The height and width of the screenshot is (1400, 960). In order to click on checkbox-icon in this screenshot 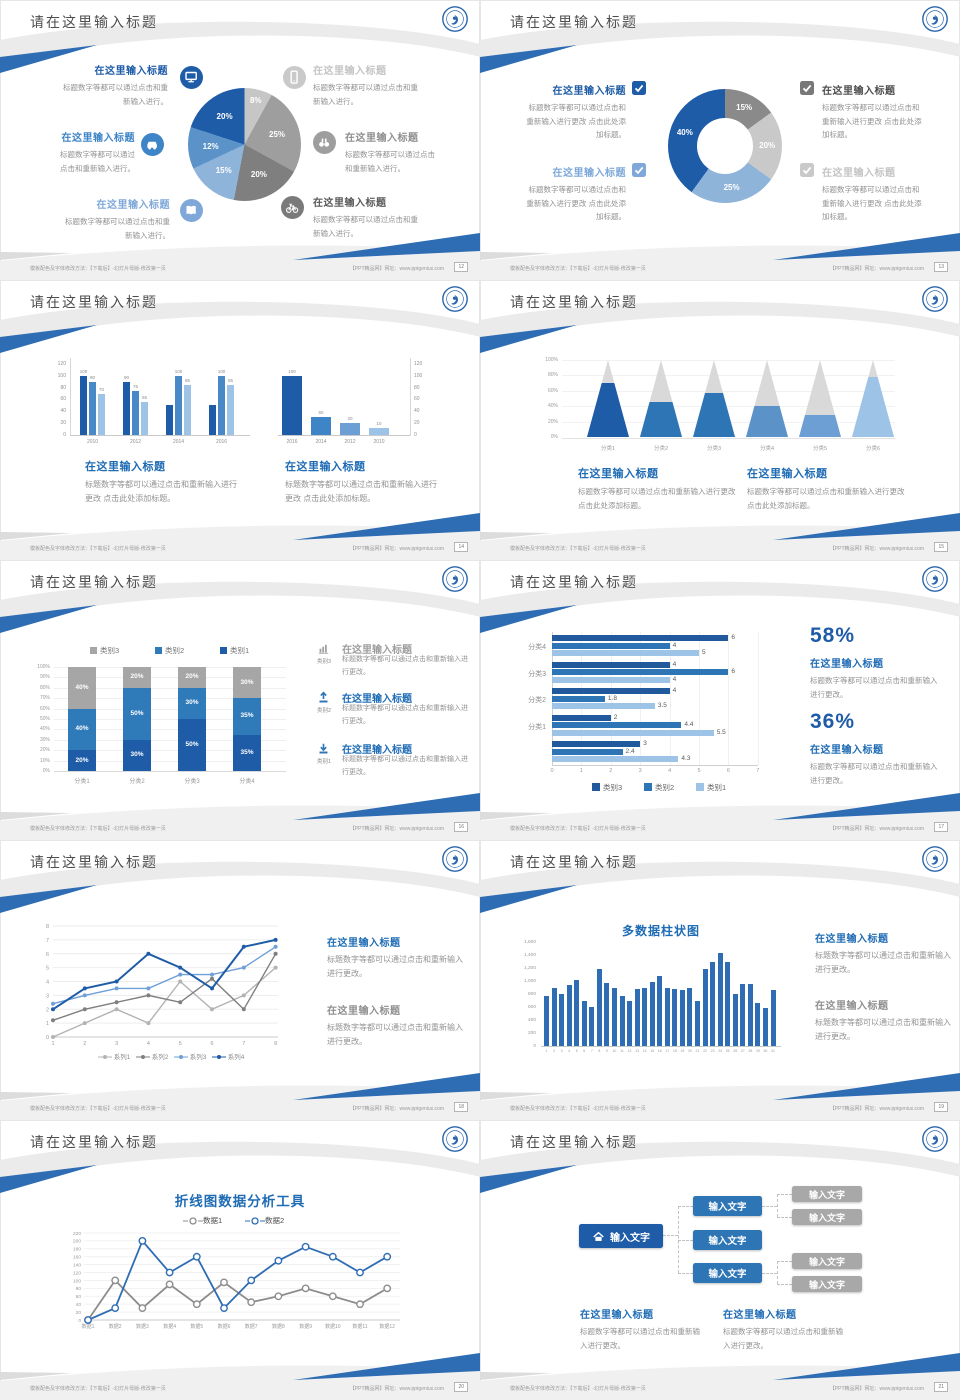, I will do `click(639, 88)`.